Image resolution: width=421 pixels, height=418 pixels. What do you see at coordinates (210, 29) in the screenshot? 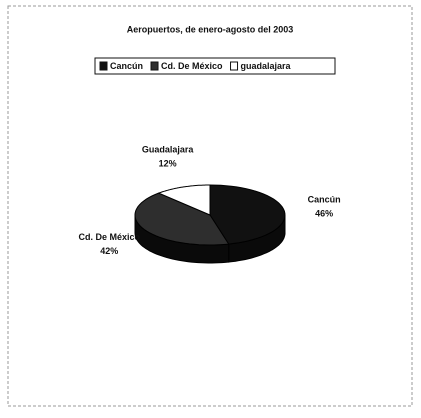
I see `chart-title: Aeropuertos, de enero-agosto del 2003` at bounding box center [210, 29].